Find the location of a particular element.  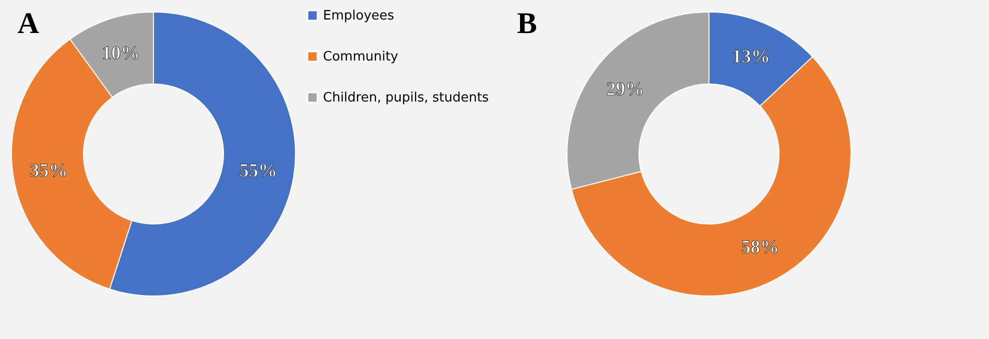

chart-title: A is located at coordinates (29, 23).